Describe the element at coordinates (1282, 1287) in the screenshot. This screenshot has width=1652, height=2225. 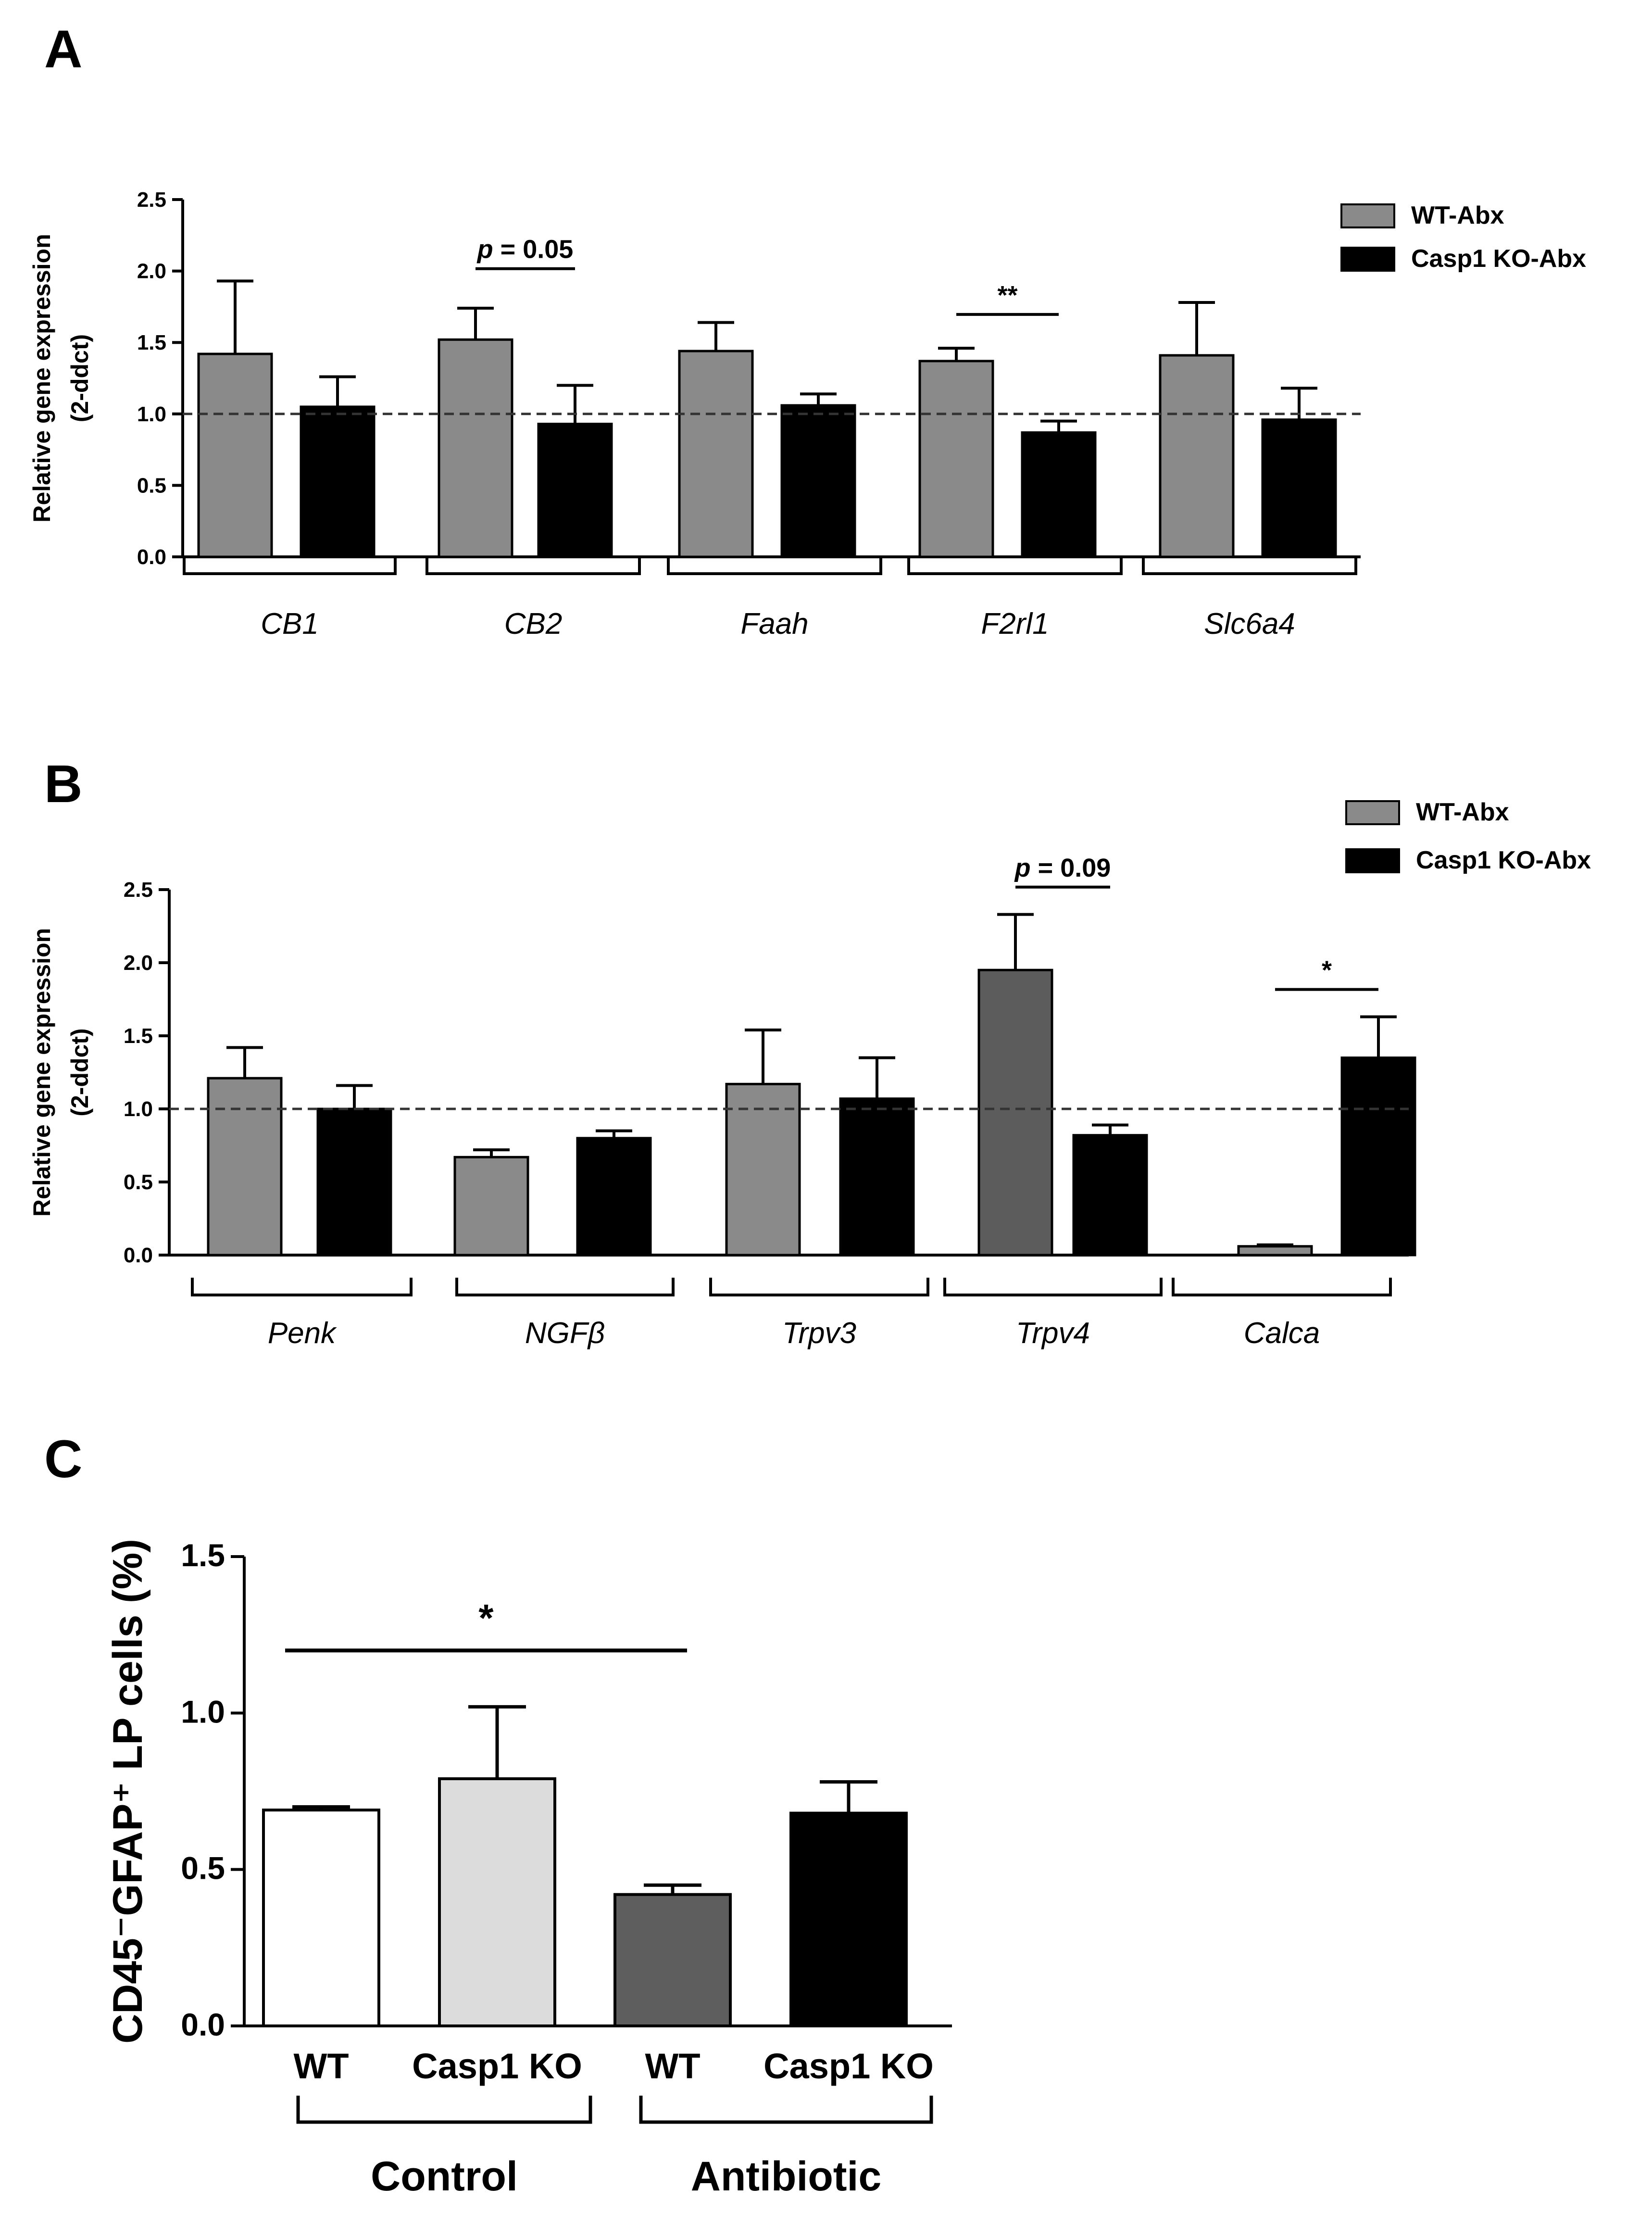
I see `panel-b-bracket-calca` at that location.